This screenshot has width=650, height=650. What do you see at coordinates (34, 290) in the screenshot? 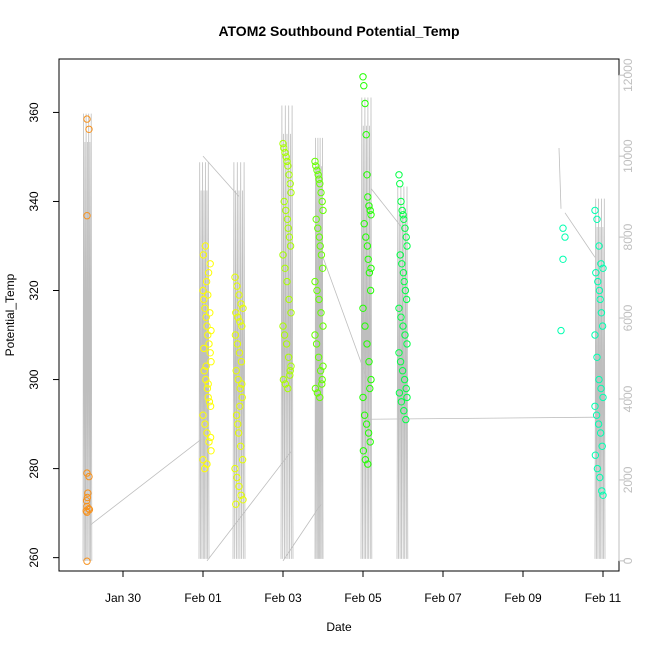
I see `y-tick-label: 320` at bounding box center [34, 290].